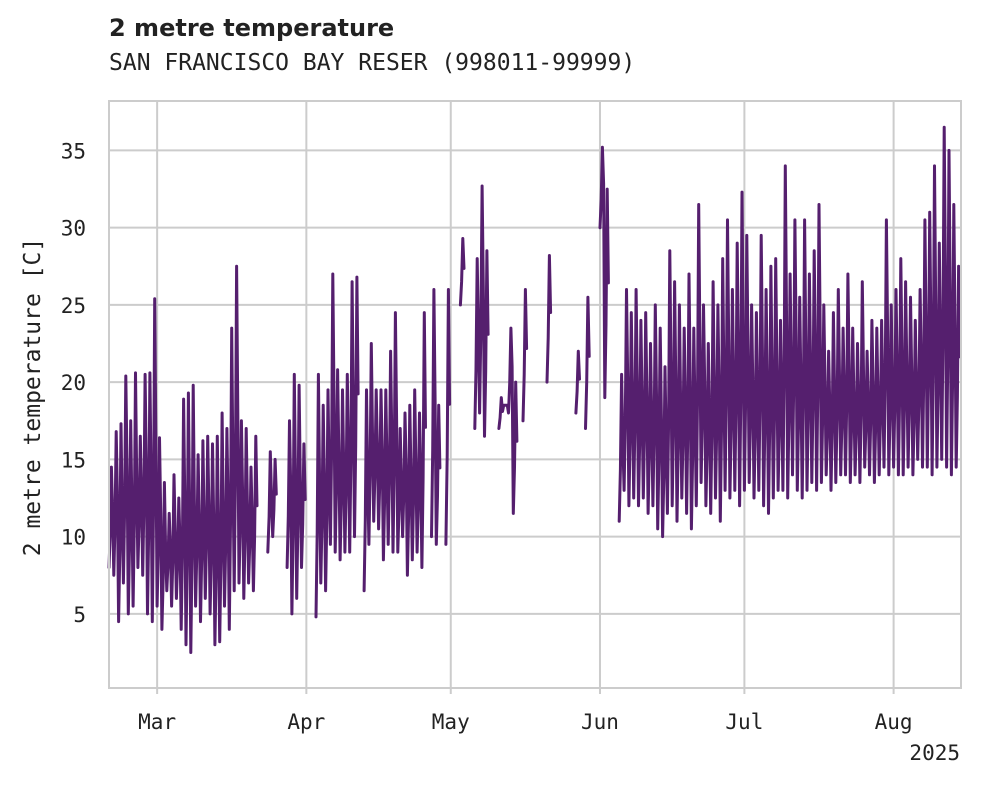 This screenshot has width=981, height=785. Describe the element at coordinates (306, 722) in the screenshot. I see `x-tick-label: Apr` at that location.